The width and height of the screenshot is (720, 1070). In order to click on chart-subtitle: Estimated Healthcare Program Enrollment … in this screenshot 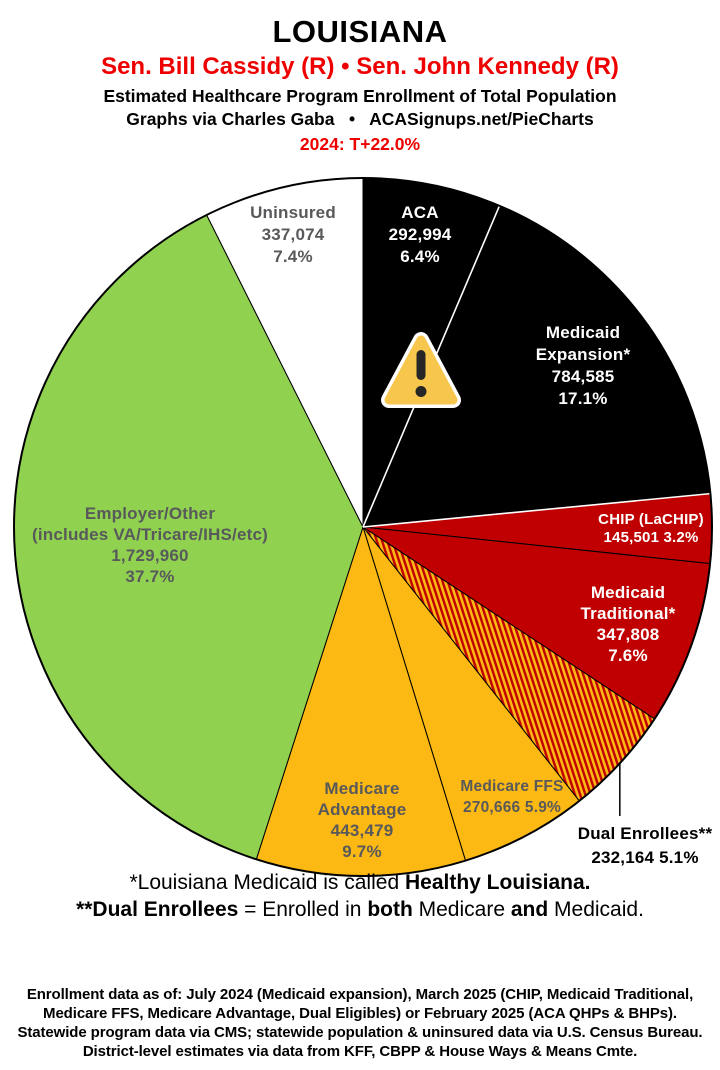, I will do `click(360, 96)`.